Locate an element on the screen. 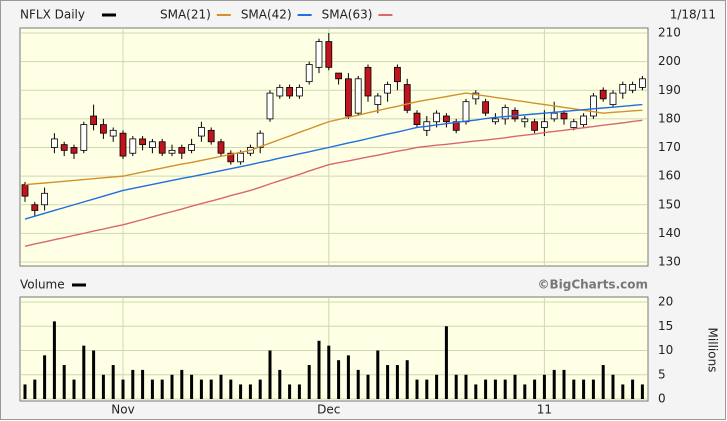 This screenshot has width=727, height=421. y-tick-label: 150 is located at coordinates (669, 204).